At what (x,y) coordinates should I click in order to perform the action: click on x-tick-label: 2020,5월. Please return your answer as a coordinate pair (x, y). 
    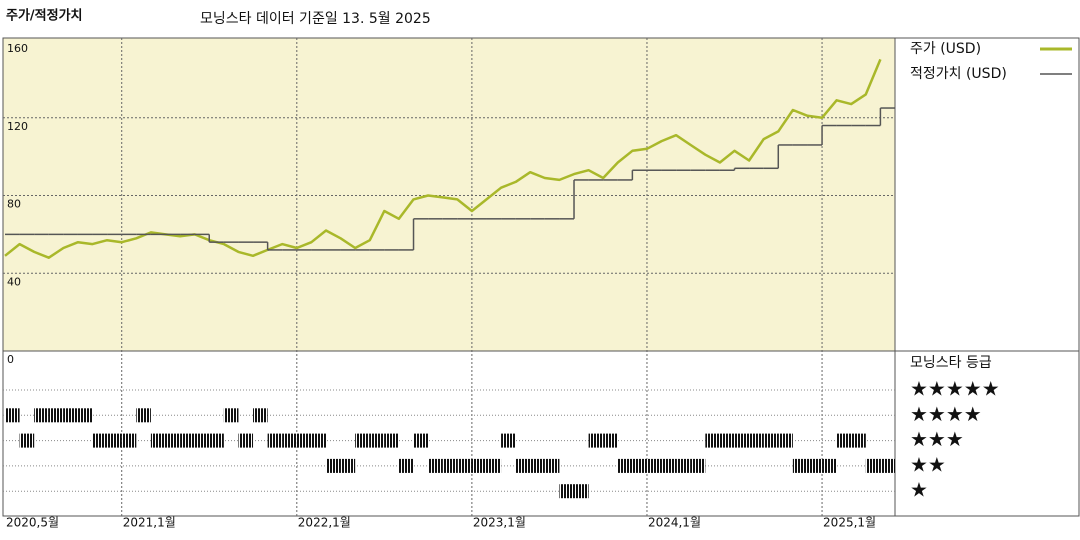
    Looking at the image, I should click on (32, 523).